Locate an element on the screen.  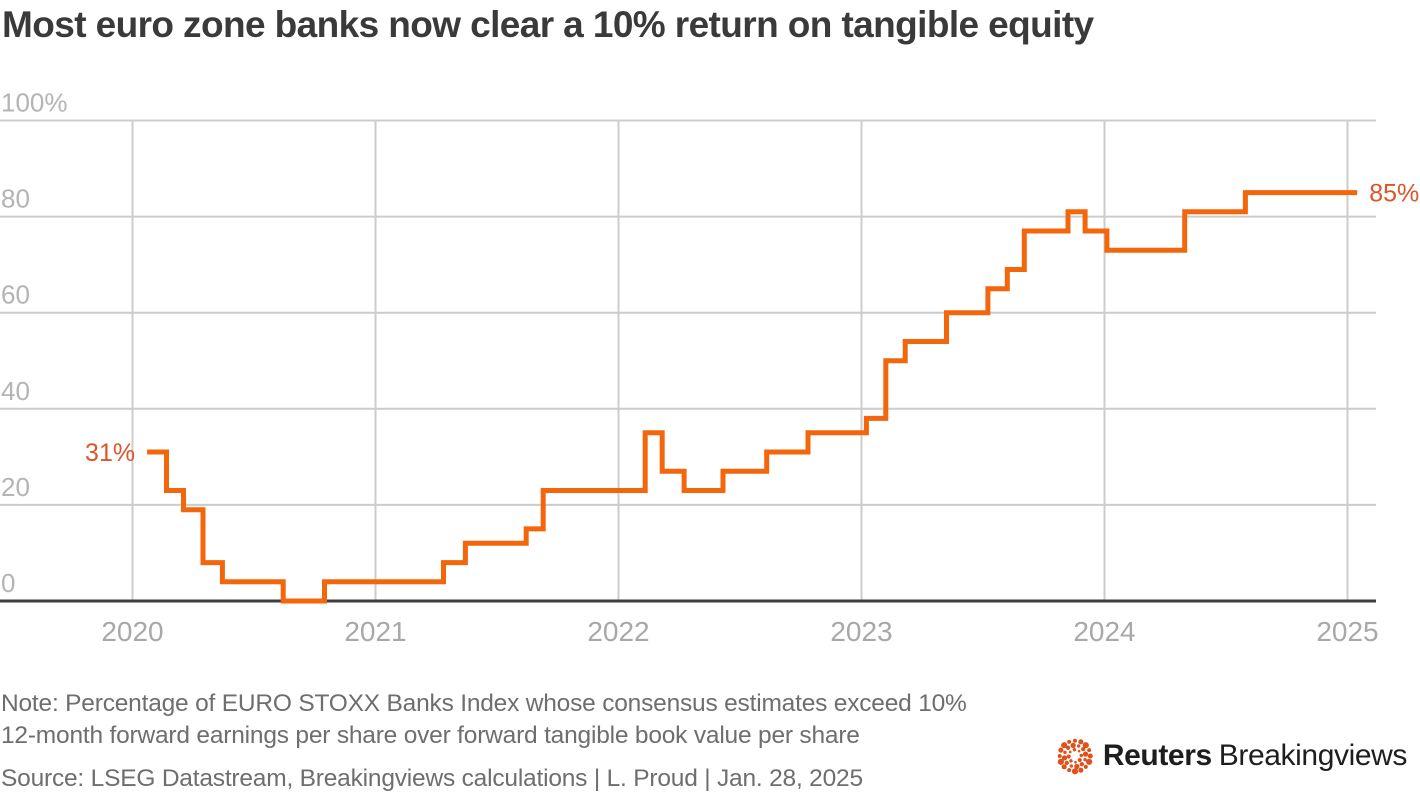
y-axis-tick-label: 80 is located at coordinates (15, 199).